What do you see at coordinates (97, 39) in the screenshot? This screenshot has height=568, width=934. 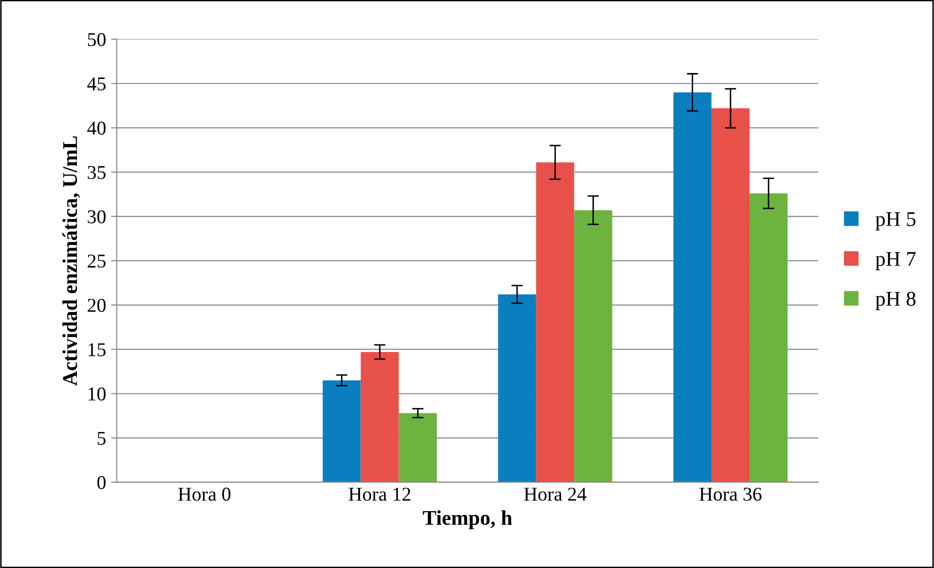 I see `y-tick-label: 50` at bounding box center [97, 39].